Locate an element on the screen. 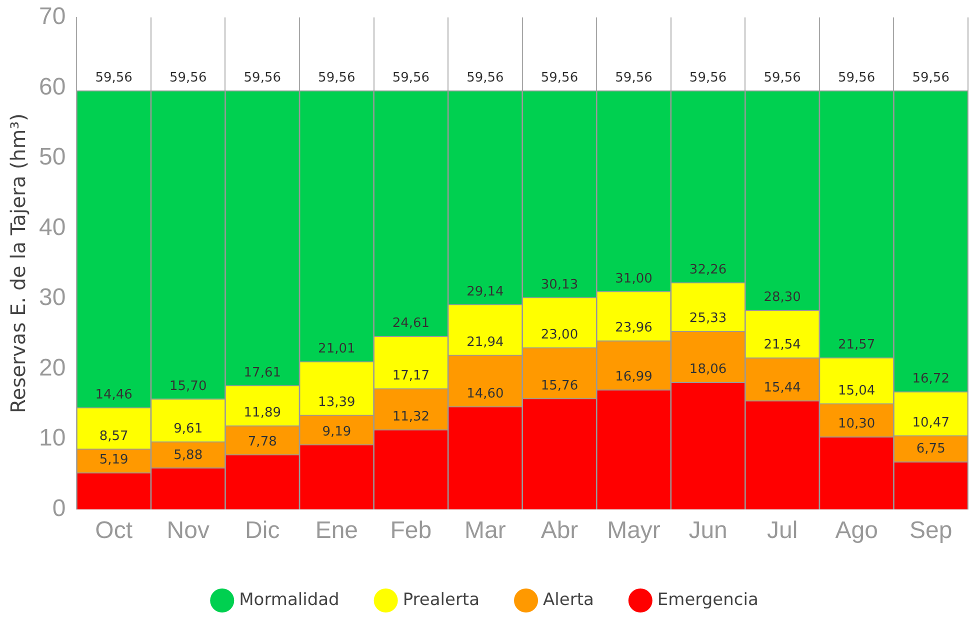  legend-label: Emergencia is located at coordinates (707, 600).